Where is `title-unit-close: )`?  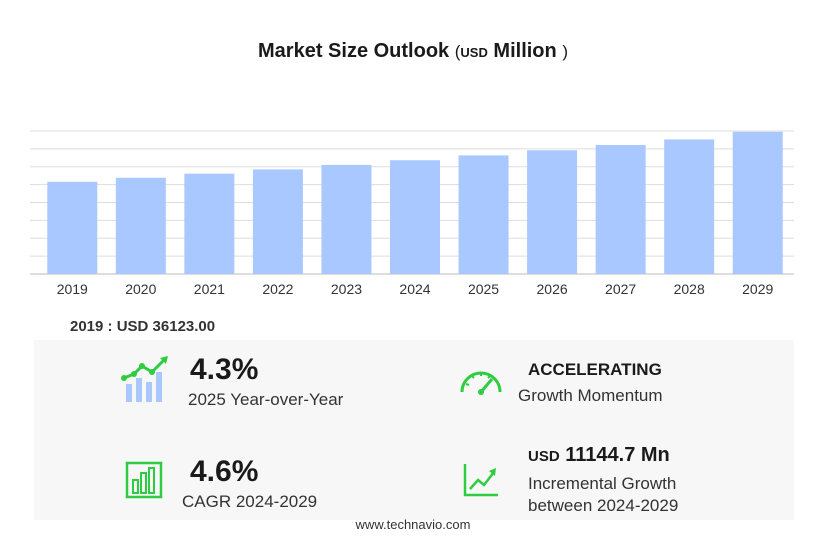
title-unit-close: ) is located at coordinates (565, 51).